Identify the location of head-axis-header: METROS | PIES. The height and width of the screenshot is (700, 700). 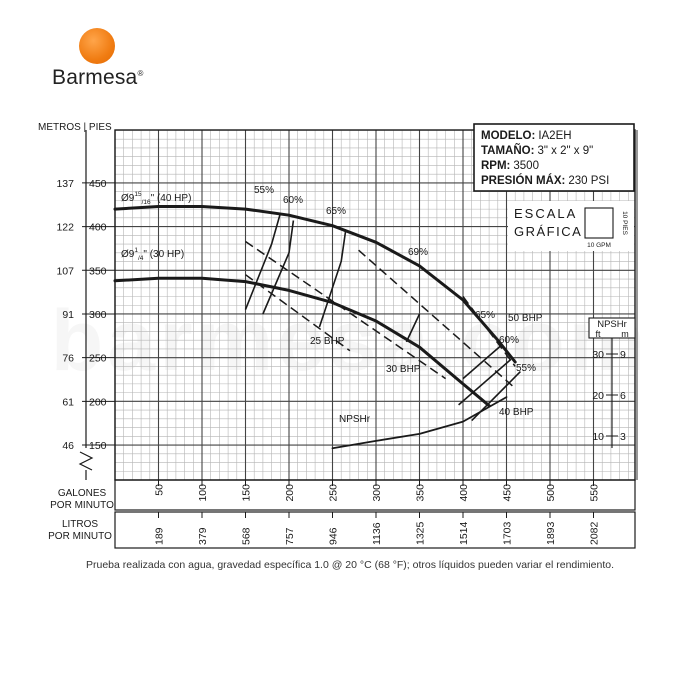
(75, 127).